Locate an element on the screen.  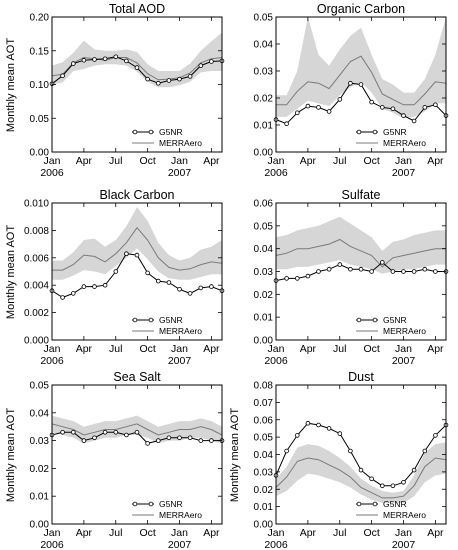
y-tick-label: 0.15 is located at coordinates (40, 51).